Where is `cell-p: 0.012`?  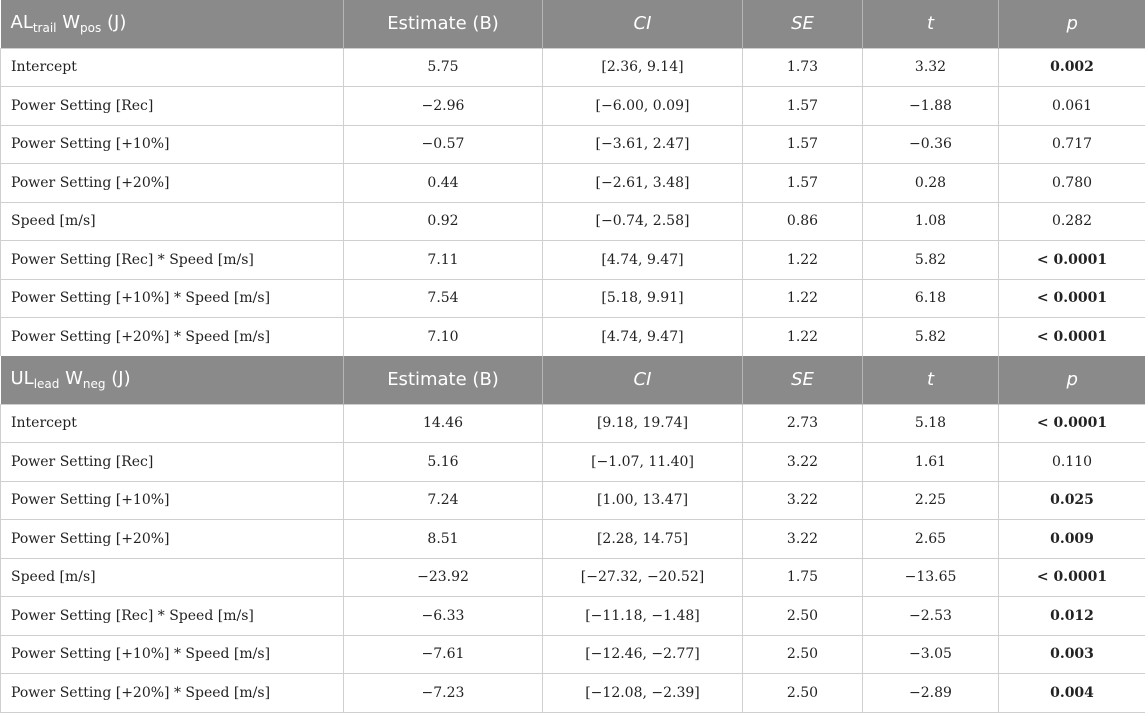
cell-p: 0.012 is located at coordinates (1072, 616).